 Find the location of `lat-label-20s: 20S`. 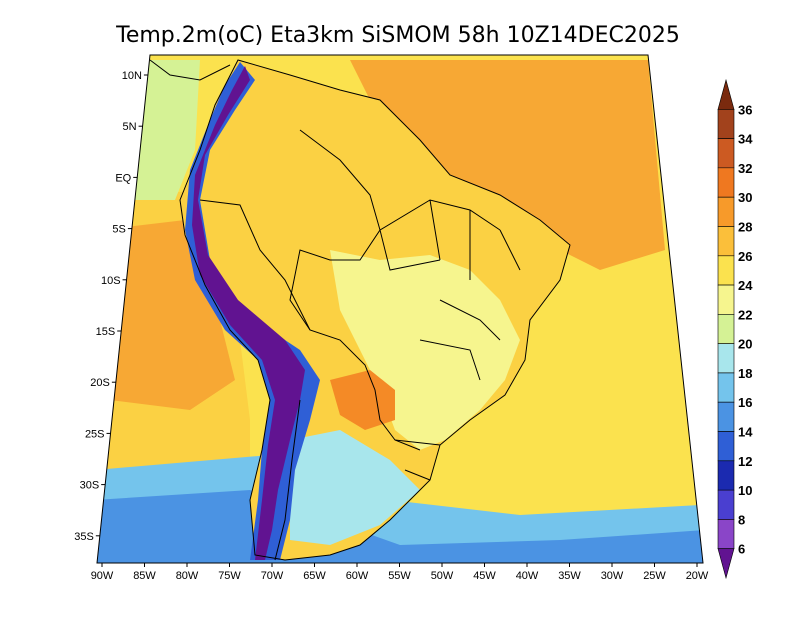

lat-label-20s: 20S is located at coordinates (100, 383).